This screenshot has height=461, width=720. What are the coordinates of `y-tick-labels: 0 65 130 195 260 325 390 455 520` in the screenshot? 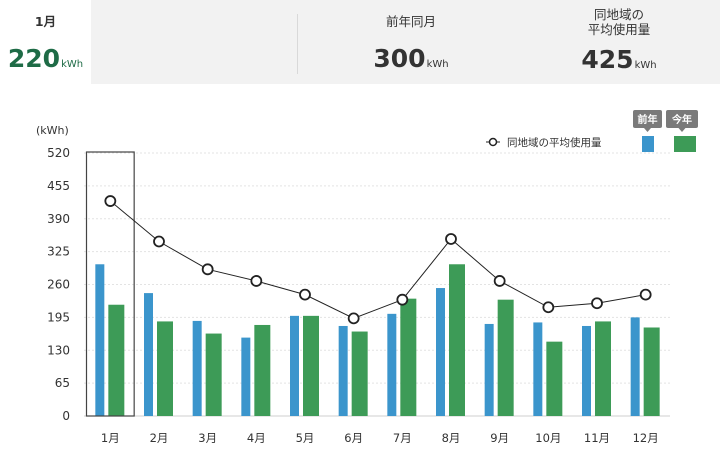 It's located at (58, 284).